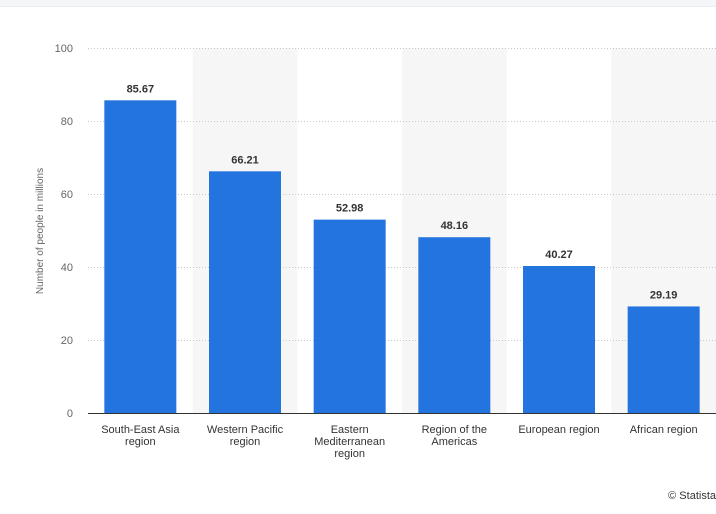  Describe the element at coordinates (559, 255) in the screenshot. I see `data-label: 40.27` at that location.